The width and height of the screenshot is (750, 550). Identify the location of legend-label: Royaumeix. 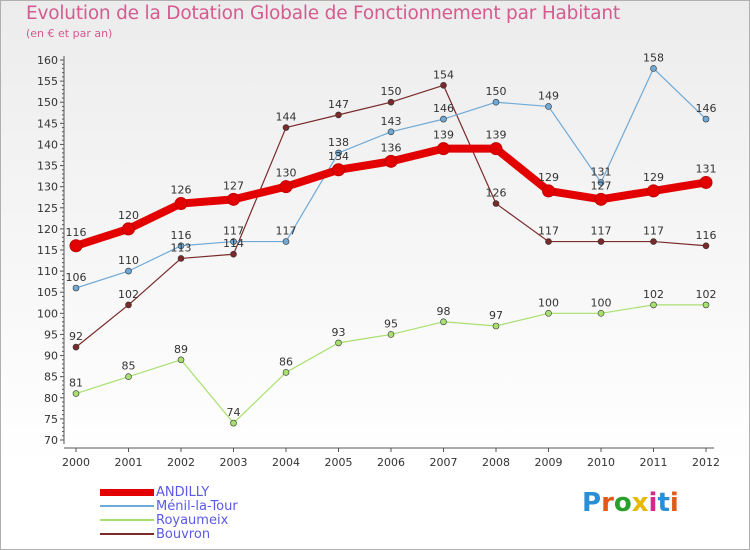
(192, 520).